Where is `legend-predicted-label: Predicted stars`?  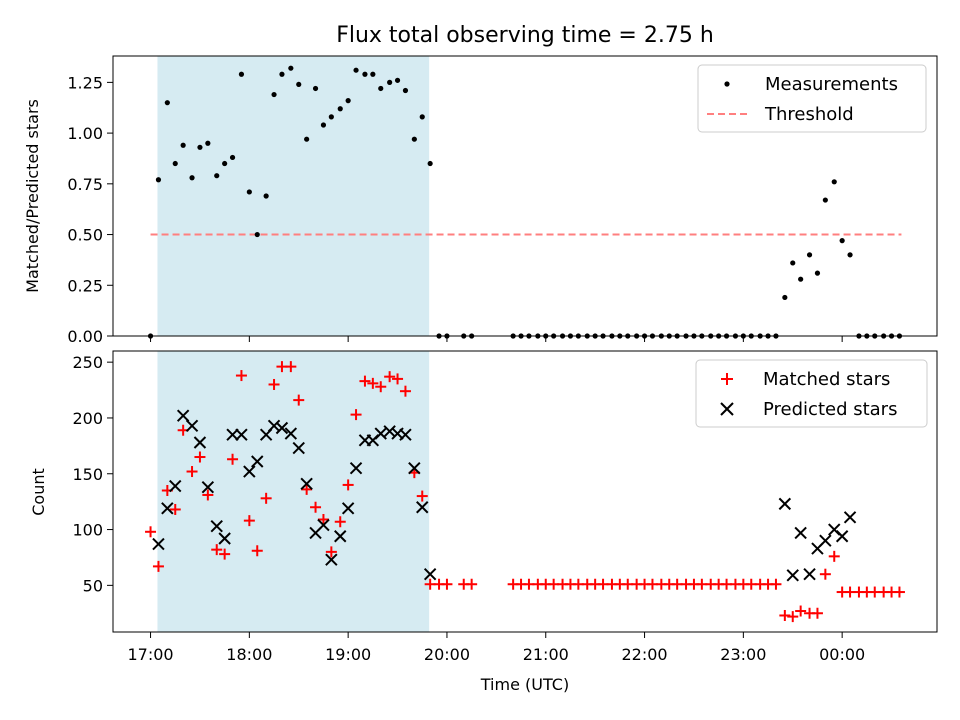
legend-predicted-label: Predicted stars is located at coordinates (830, 409).